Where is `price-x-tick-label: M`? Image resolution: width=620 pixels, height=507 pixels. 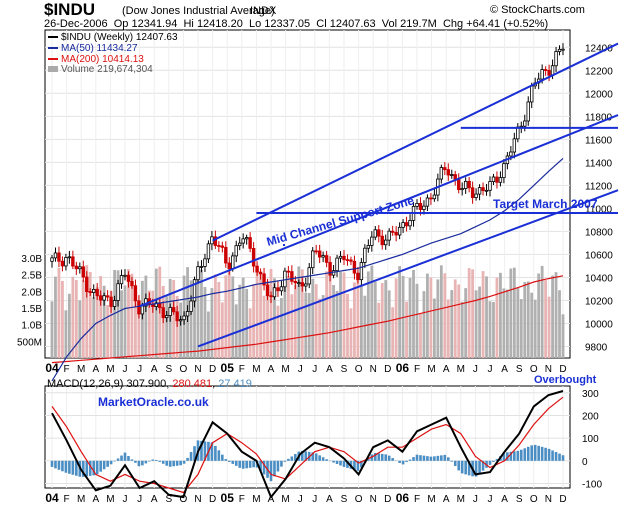
price-x-tick-label: M is located at coordinates (256, 369).